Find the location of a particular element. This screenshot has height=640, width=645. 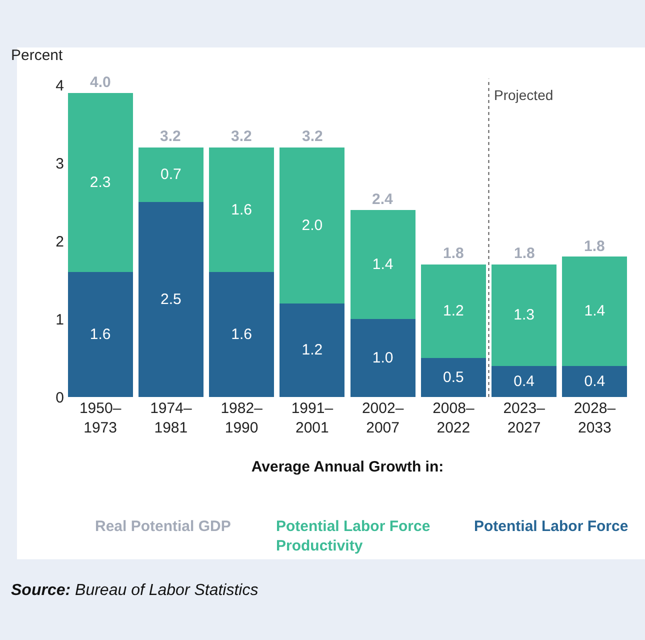

annotation: Projected is located at coordinates (524, 95).